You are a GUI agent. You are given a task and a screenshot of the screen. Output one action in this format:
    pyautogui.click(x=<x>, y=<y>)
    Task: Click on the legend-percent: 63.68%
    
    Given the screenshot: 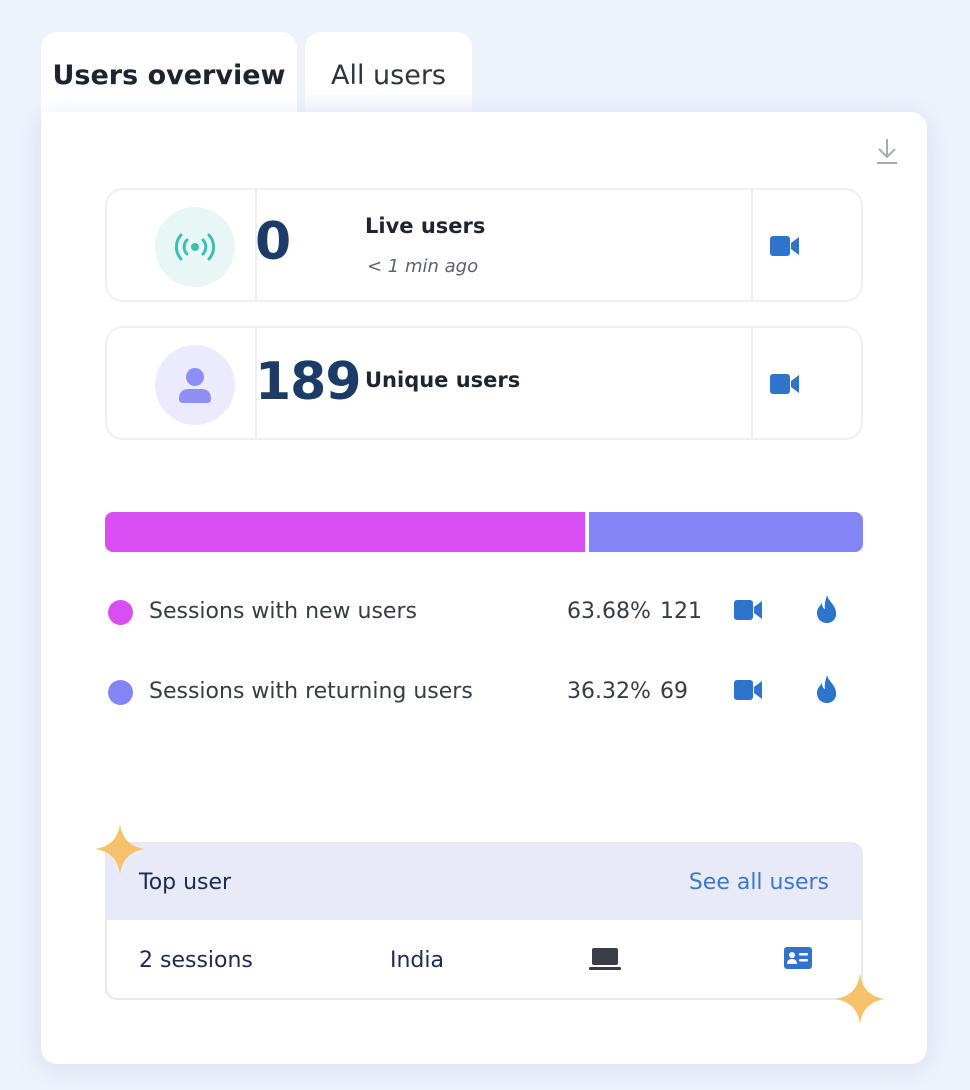 What is the action you would take?
    pyautogui.click(x=609, y=611)
    